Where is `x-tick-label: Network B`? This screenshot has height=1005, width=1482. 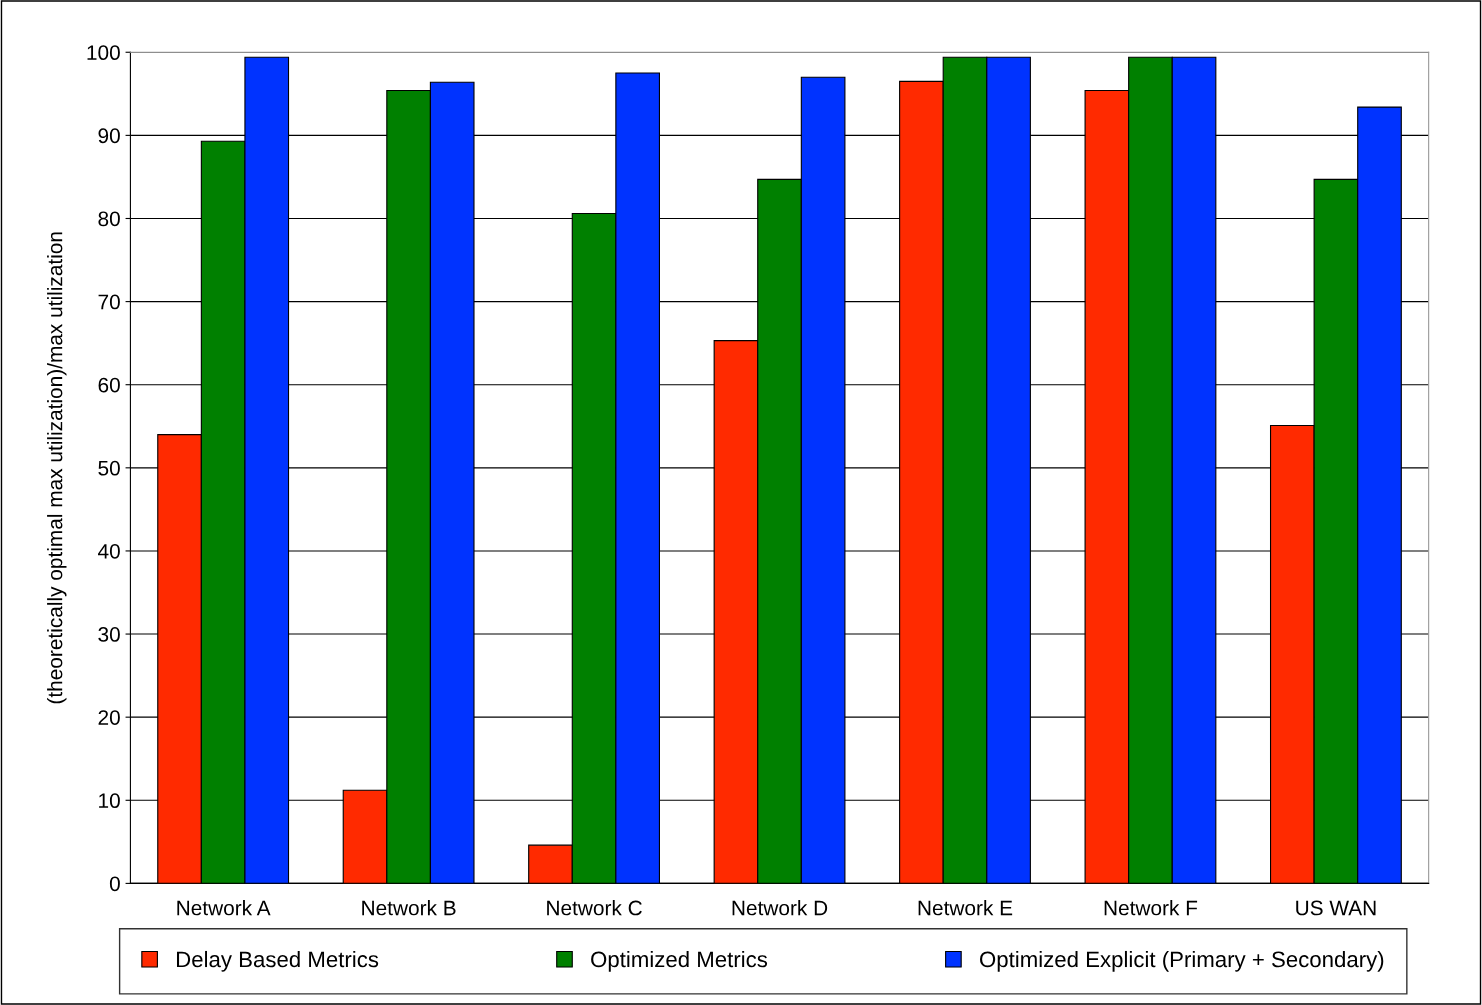 x-tick-label: Network B is located at coordinates (409, 908).